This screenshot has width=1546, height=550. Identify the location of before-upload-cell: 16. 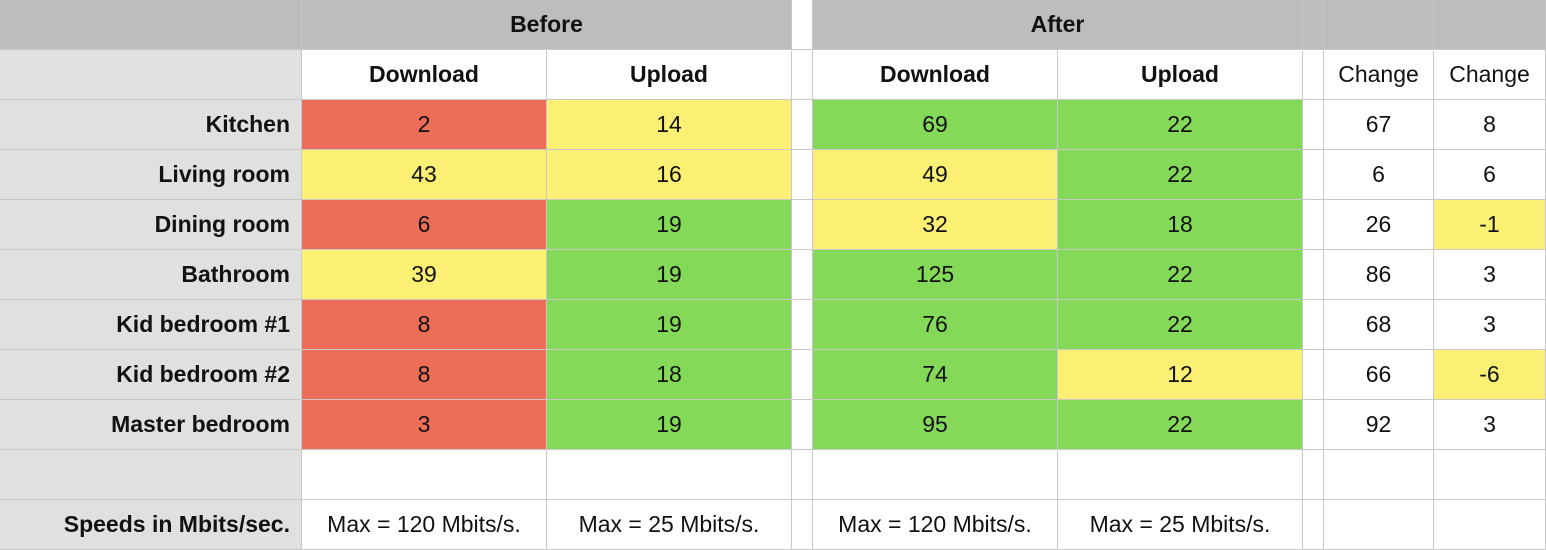
(669, 175).